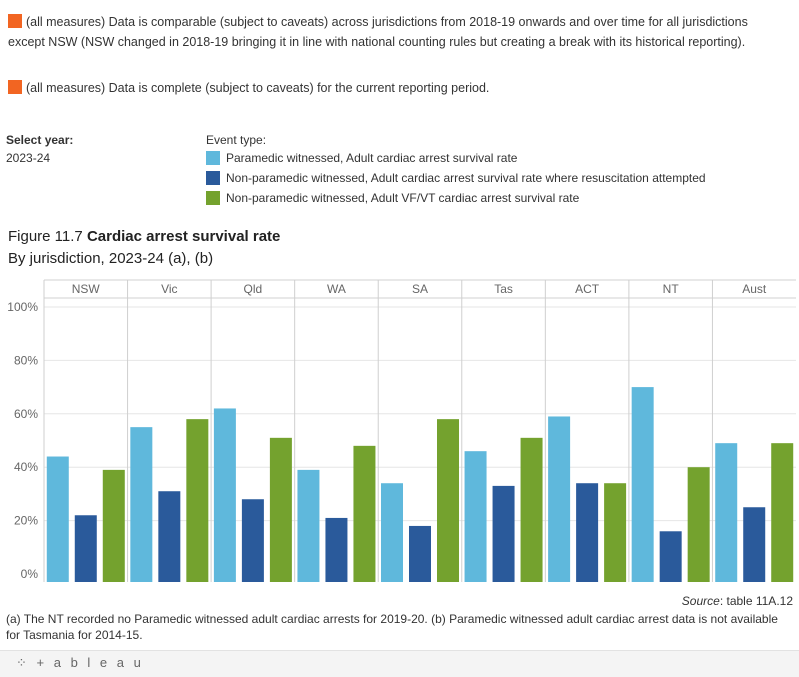 The height and width of the screenshot is (677, 799). What do you see at coordinates (253, 289) in the screenshot?
I see `category-label: Qld` at bounding box center [253, 289].